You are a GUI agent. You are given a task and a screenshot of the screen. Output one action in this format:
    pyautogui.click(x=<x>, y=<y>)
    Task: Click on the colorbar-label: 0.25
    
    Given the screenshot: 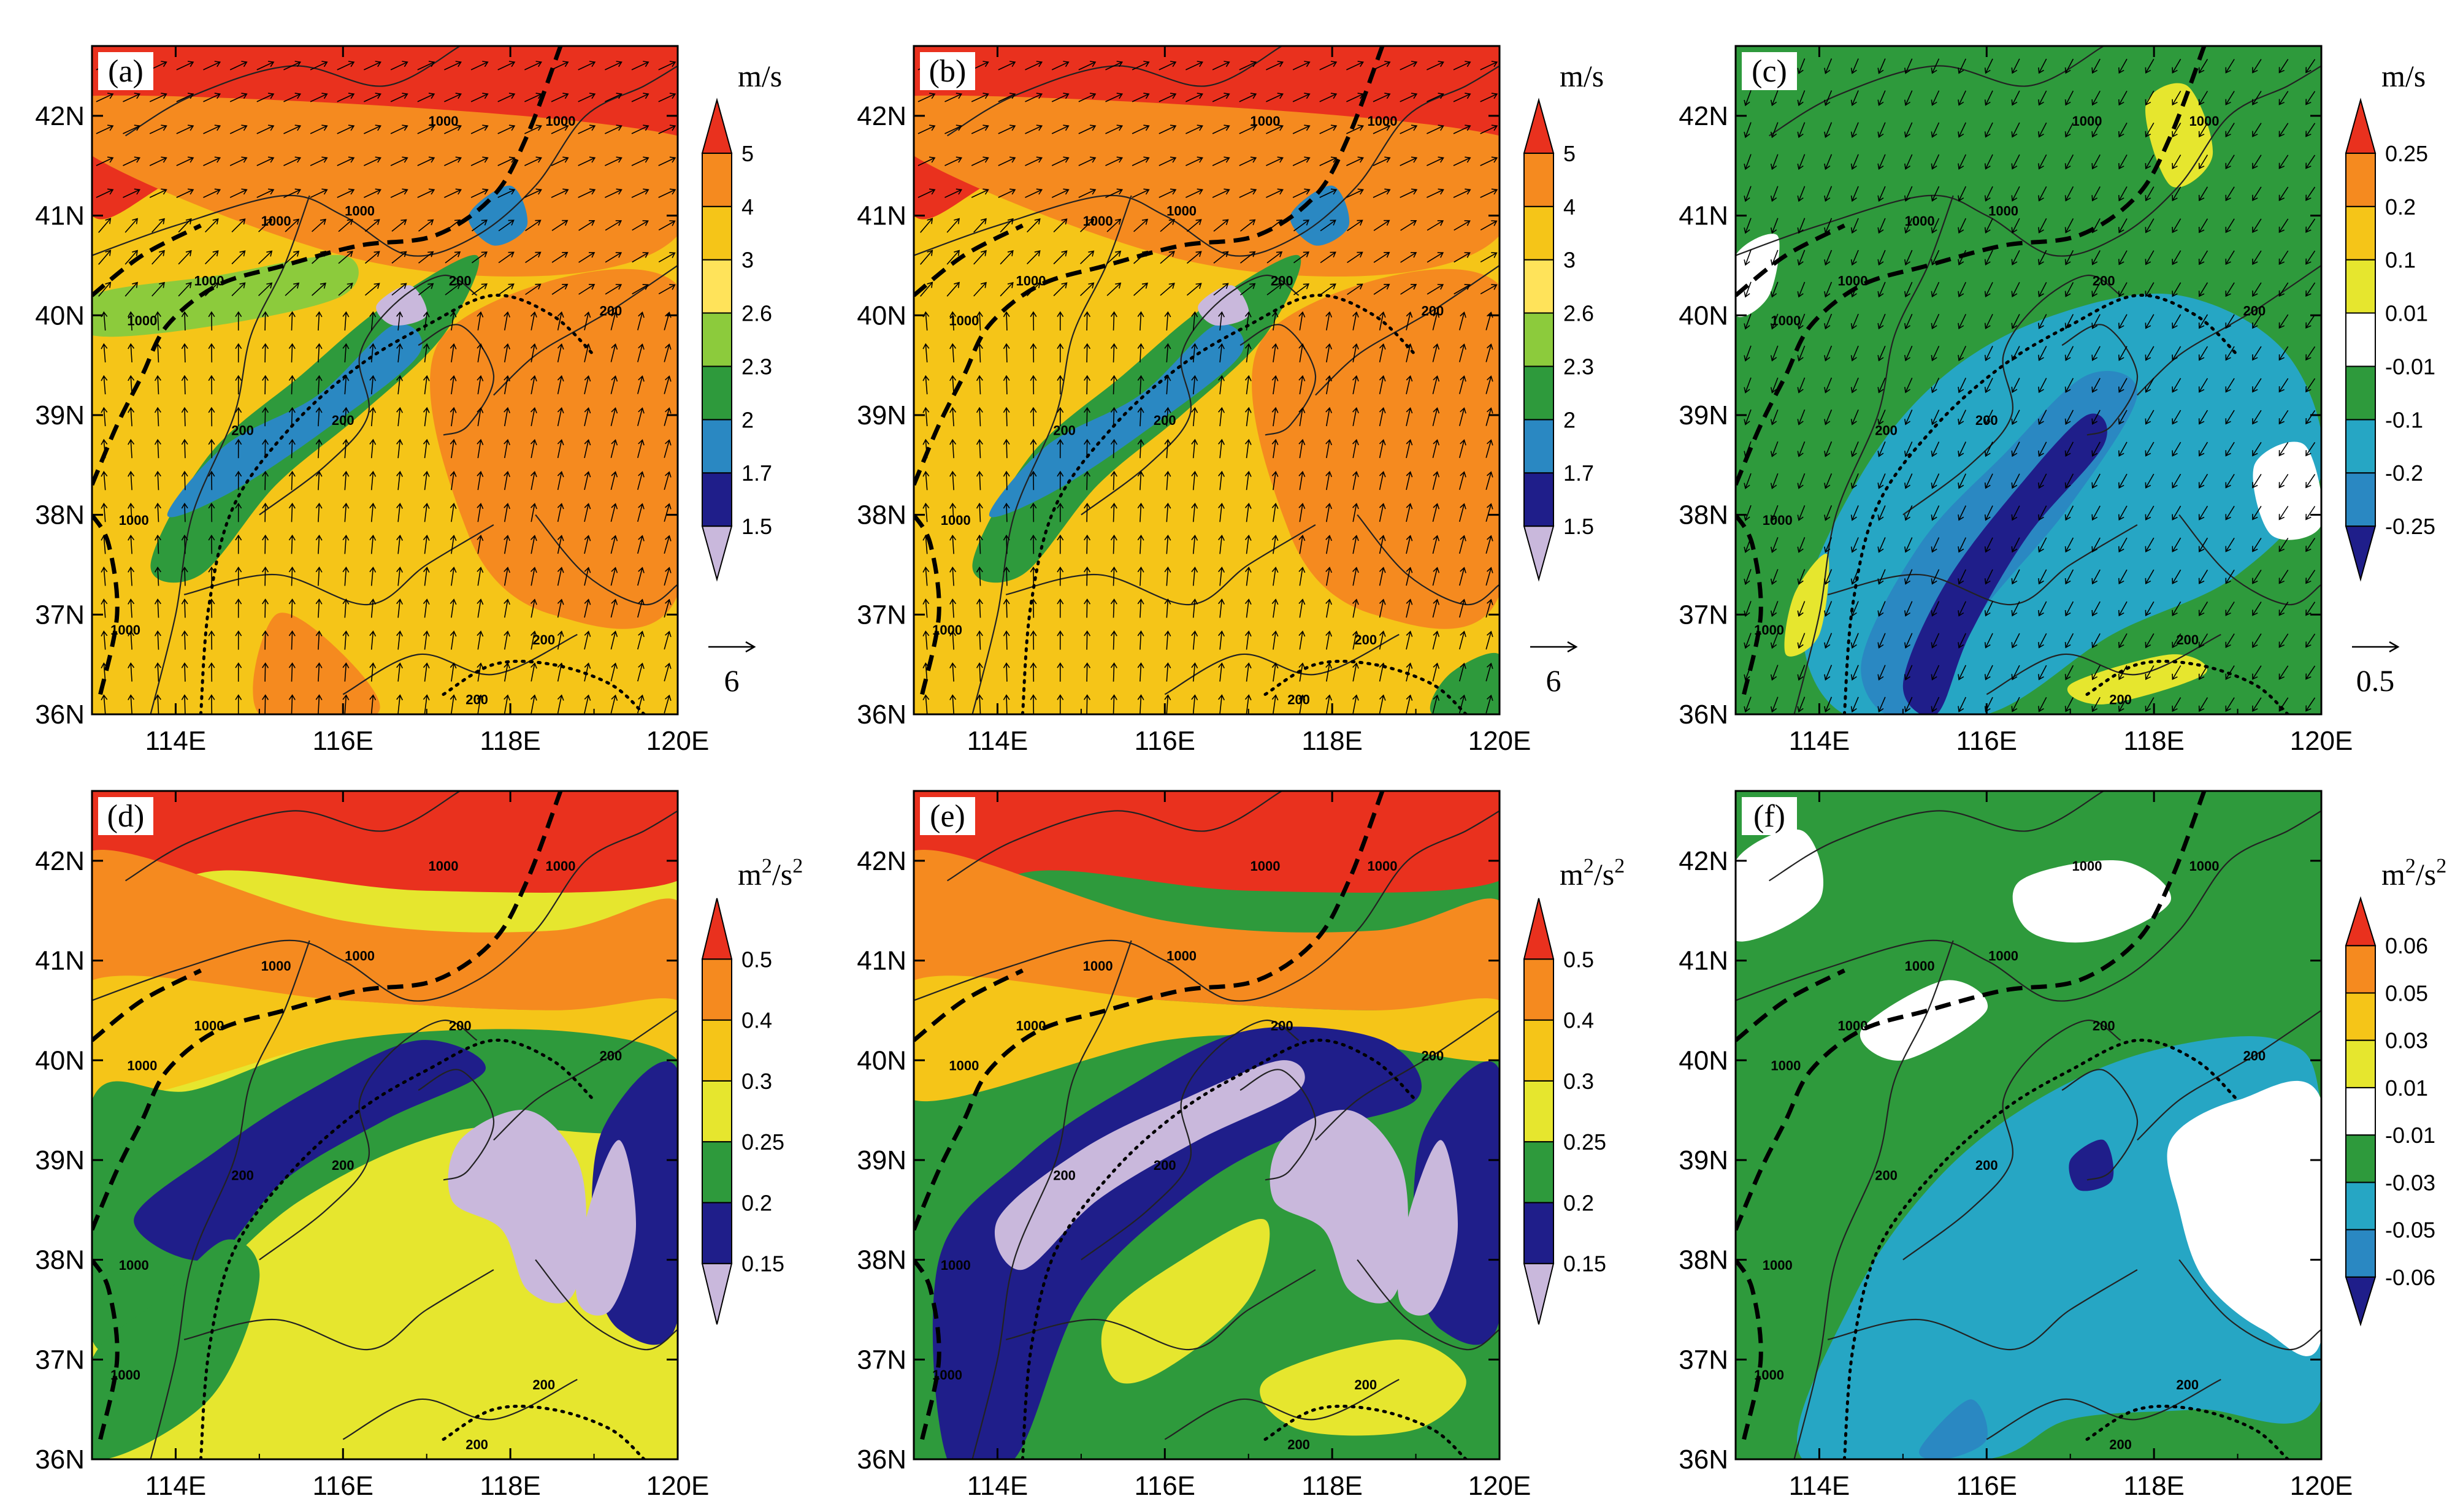 What is the action you would take?
    pyautogui.click(x=1584, y=1142)
    